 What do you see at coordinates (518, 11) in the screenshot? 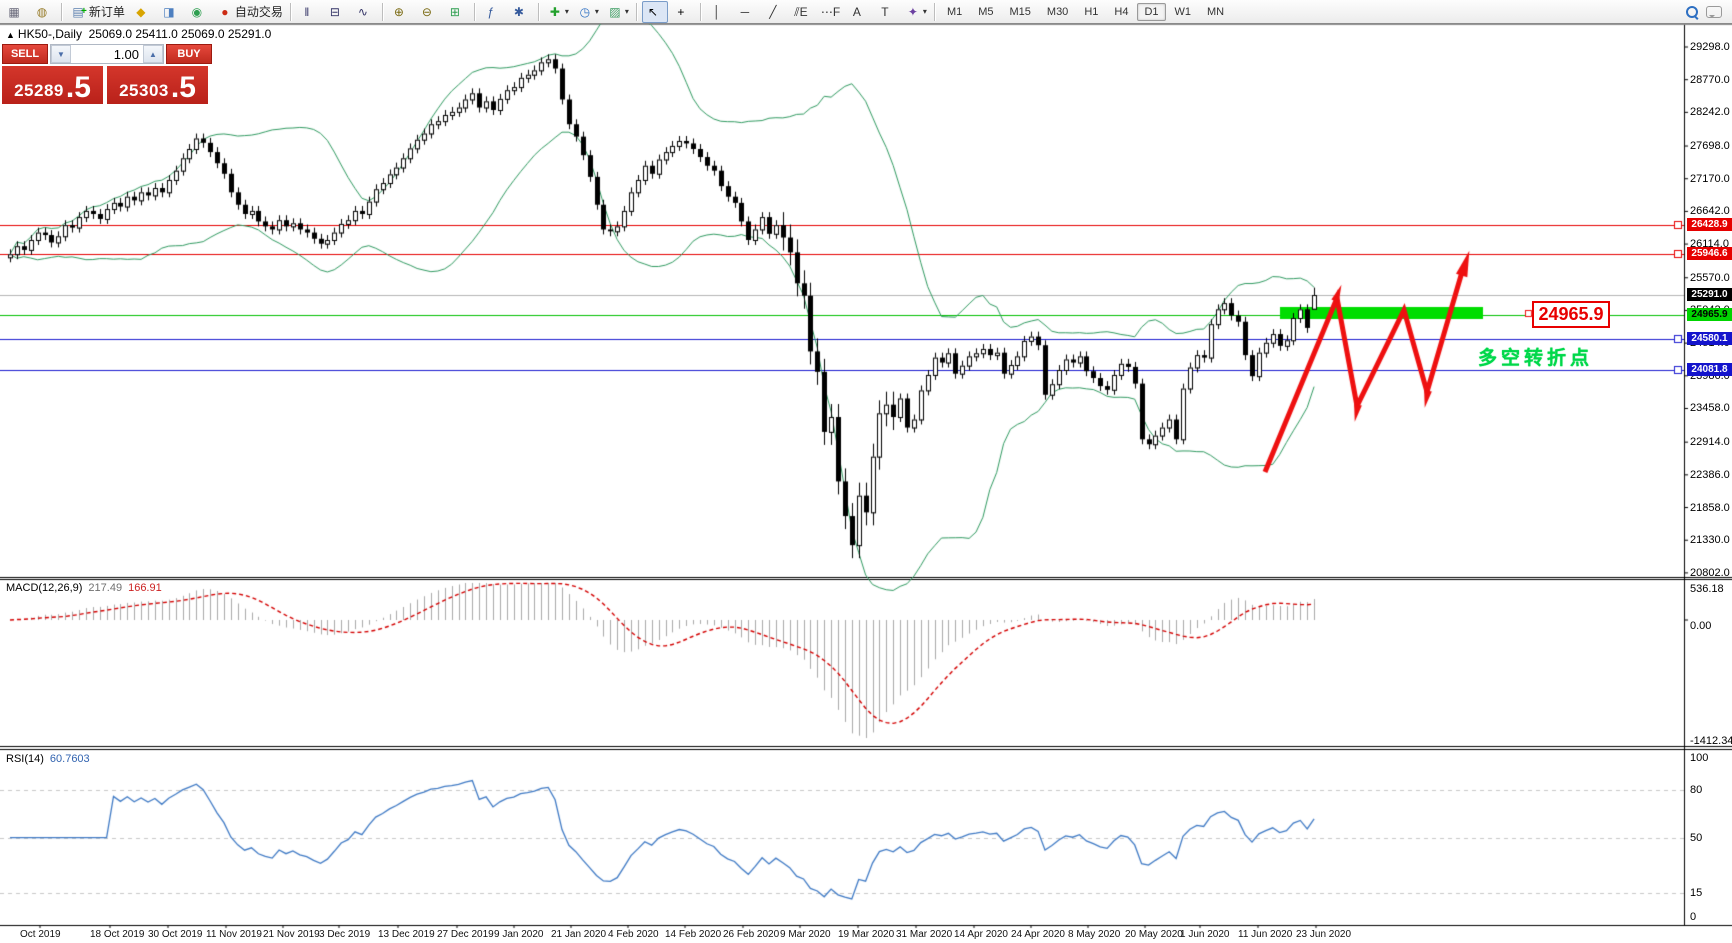
I see `indicator-star-icon: ✱` at bounding box center [518, 11].